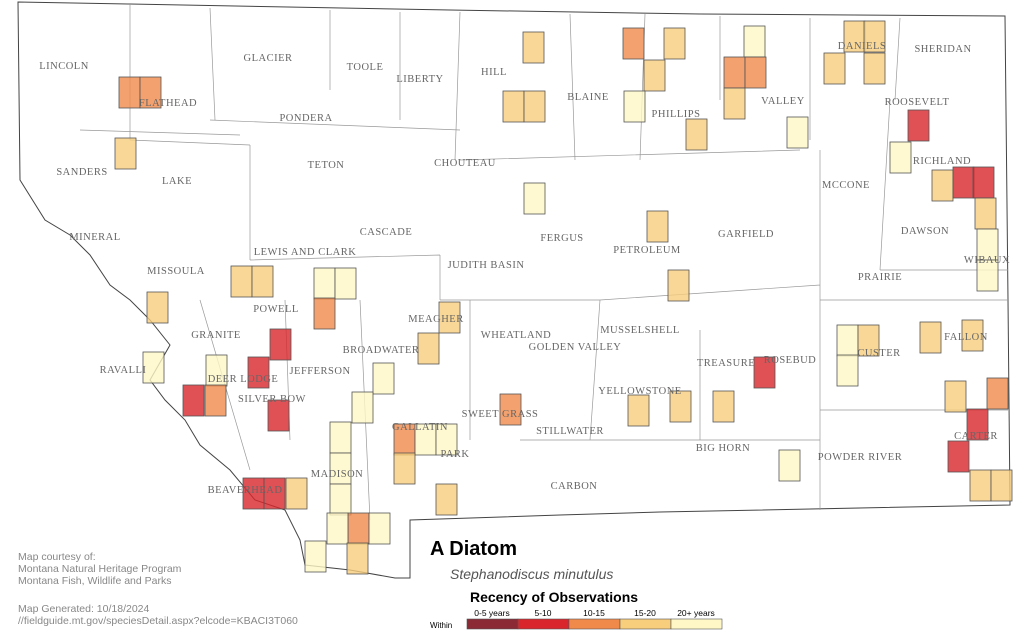 The width and height of the screenshot is (1024, 631). What do you see at coordinates (917, 102) in the screenshot?
I see `county-label: ROOSEVELT` at bounding box center [917, 102].